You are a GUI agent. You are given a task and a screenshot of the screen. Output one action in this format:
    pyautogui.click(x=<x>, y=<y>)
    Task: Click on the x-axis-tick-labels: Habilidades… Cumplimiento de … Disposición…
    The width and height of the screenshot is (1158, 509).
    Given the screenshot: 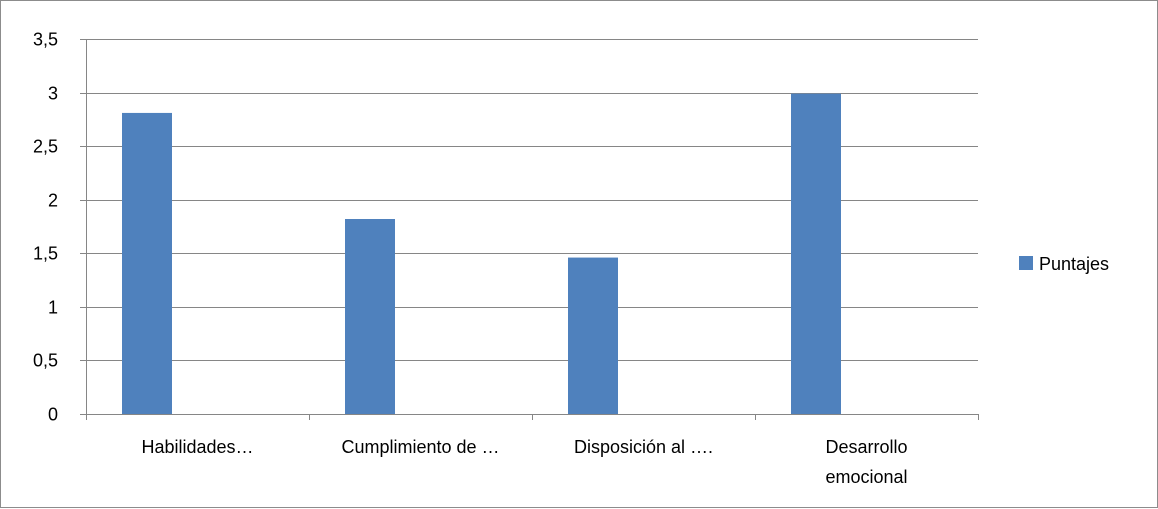 What is the action you would take?
    pyautogui.click(x=524, y=462)
    